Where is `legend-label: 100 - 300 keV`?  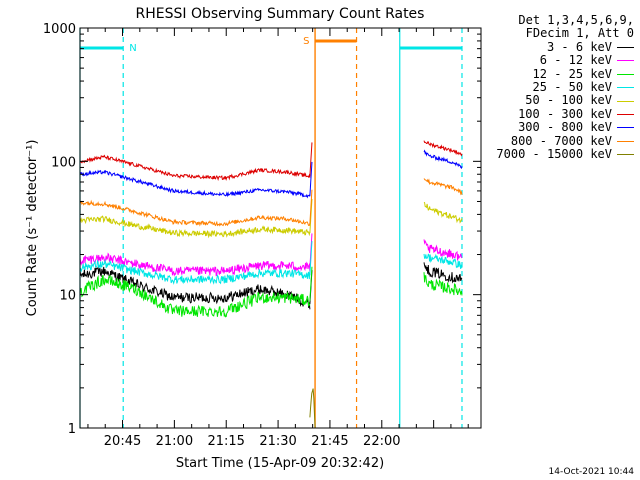 legend-label: 100 - 300 keV is located at coordinates (565, 113).